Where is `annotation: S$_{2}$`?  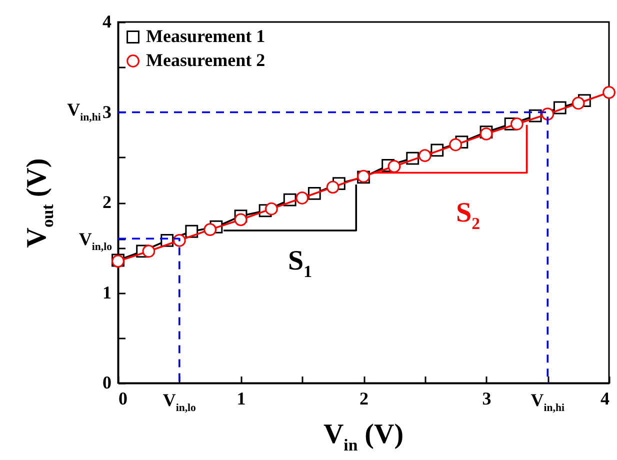 annotation: S$_{2}$ is located at coordinates (468, 215).